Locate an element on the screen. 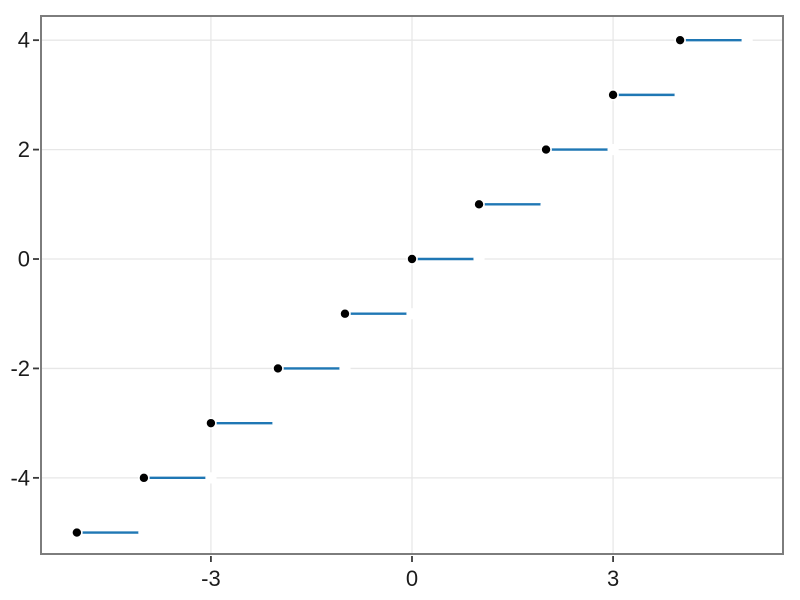 The width and height of the screenshot is (800, 600). y-tick-label: 4 is located at coordinates (24, 40).